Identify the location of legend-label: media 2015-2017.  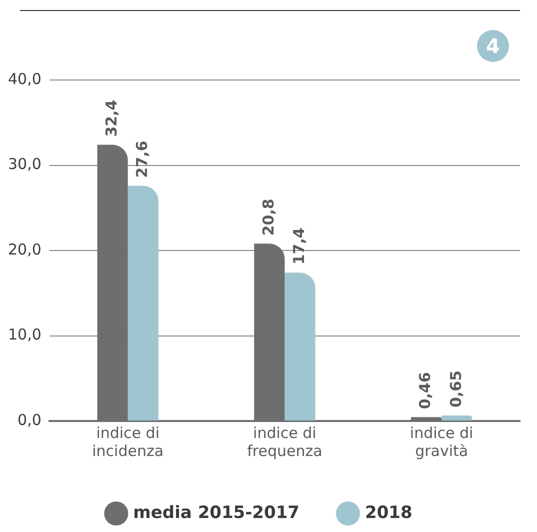
(216, 512).